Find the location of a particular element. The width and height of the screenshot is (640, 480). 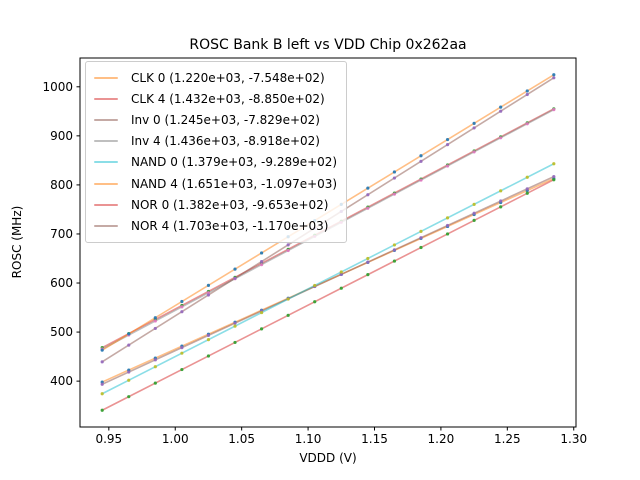

x-tick-label: 1.05 is located at coordinates (241, 439).